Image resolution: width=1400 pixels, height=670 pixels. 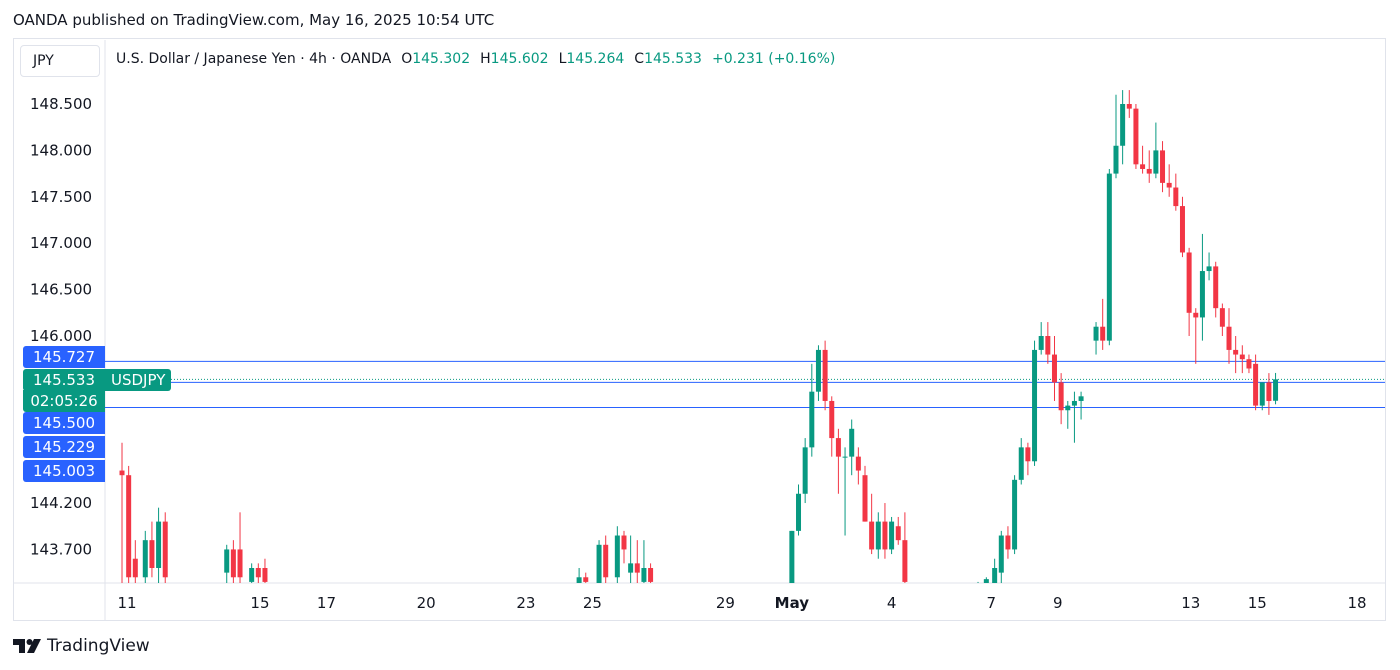 What do you see at coordinates (673, 59) in the screenshot?
I see `legend-close-value: 145.533` at bounding box center [673, 59].